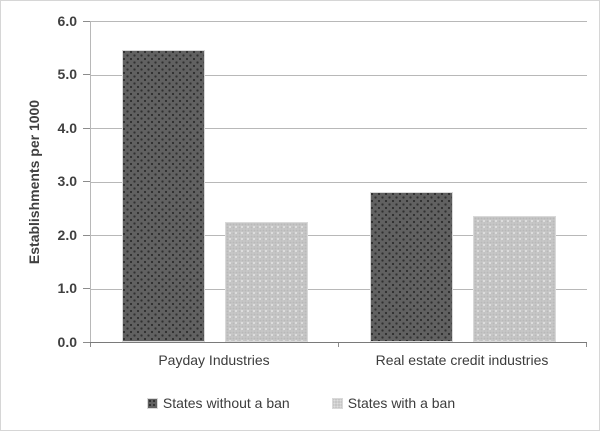 This screenshot has width=600, height=431. What do you see at coordinates (226, 403) in the screenshot?
I see `legend-label: States without a ban` at bounding box center [226, 403].